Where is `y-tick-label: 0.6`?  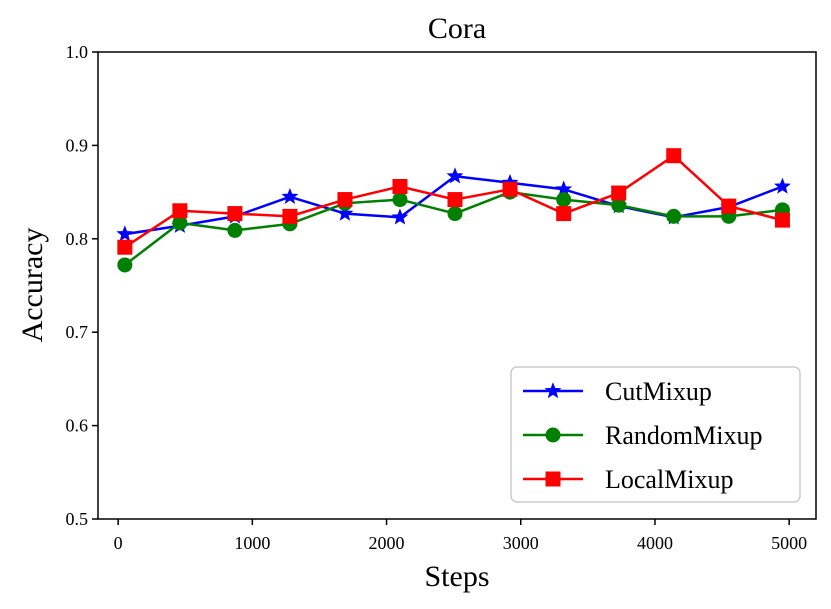
y-tick-label: 0.6 is located at coordinates (77, 426).